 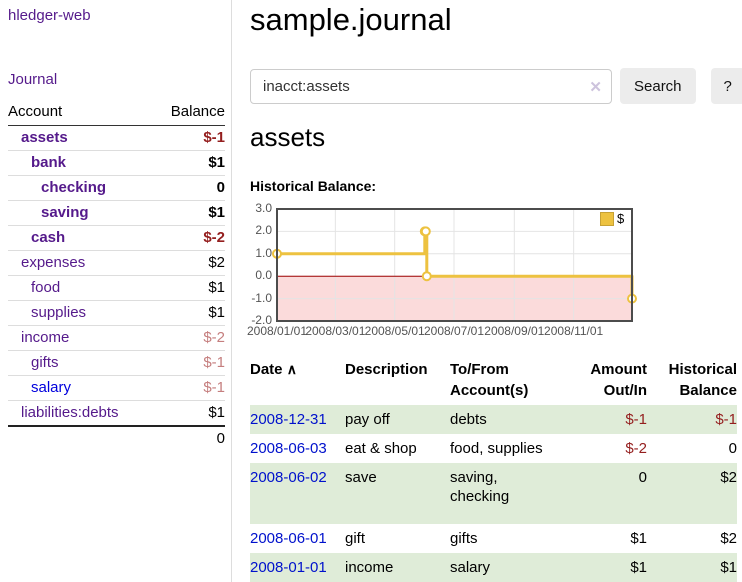 What do you see at coordinates (261, 297) in the screenshot?
I see `y-axis-tick: -1.0` at bounding box center [261, 297].